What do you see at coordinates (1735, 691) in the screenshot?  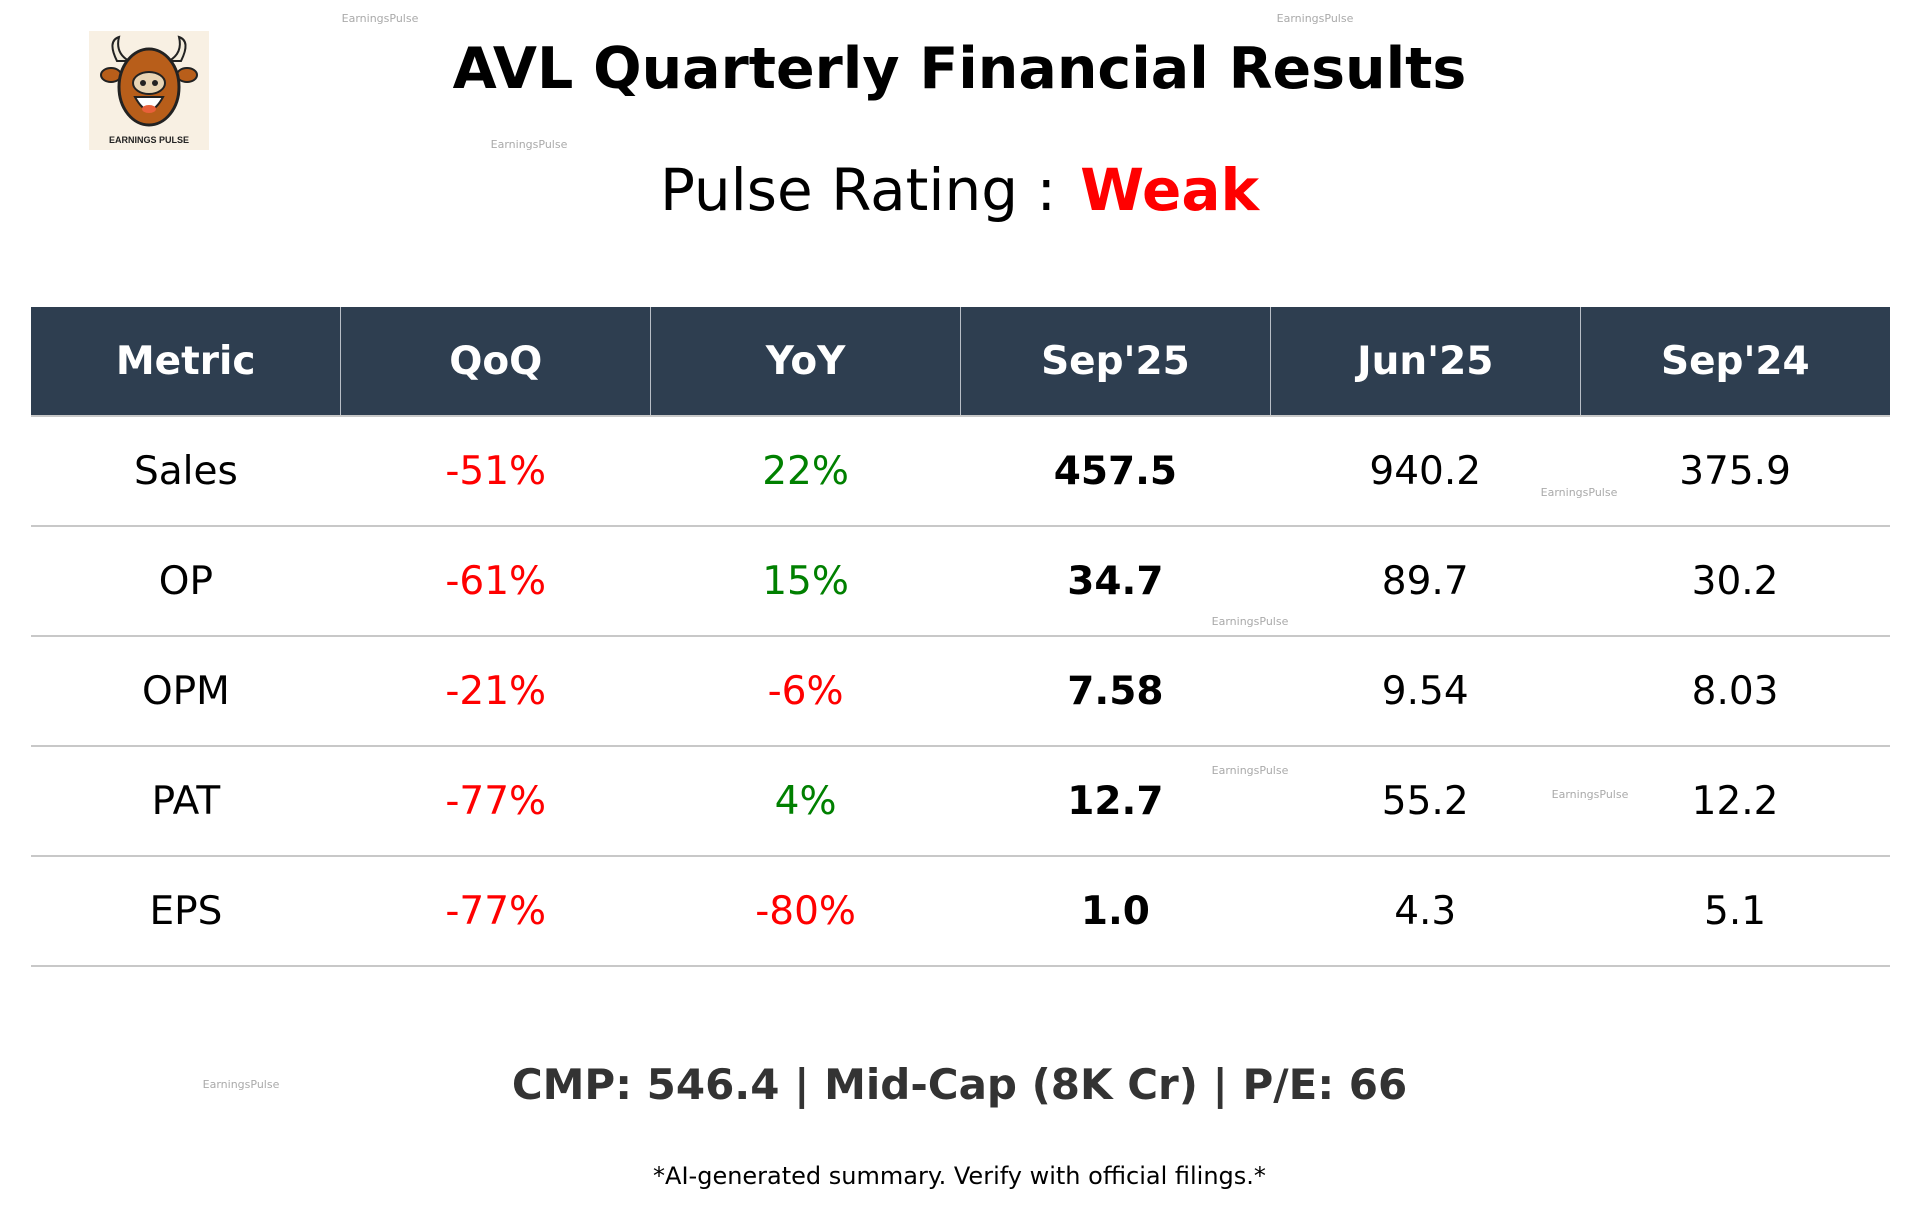 I see `cell-sep24: 8.03` at bounding box center [1735, 691].